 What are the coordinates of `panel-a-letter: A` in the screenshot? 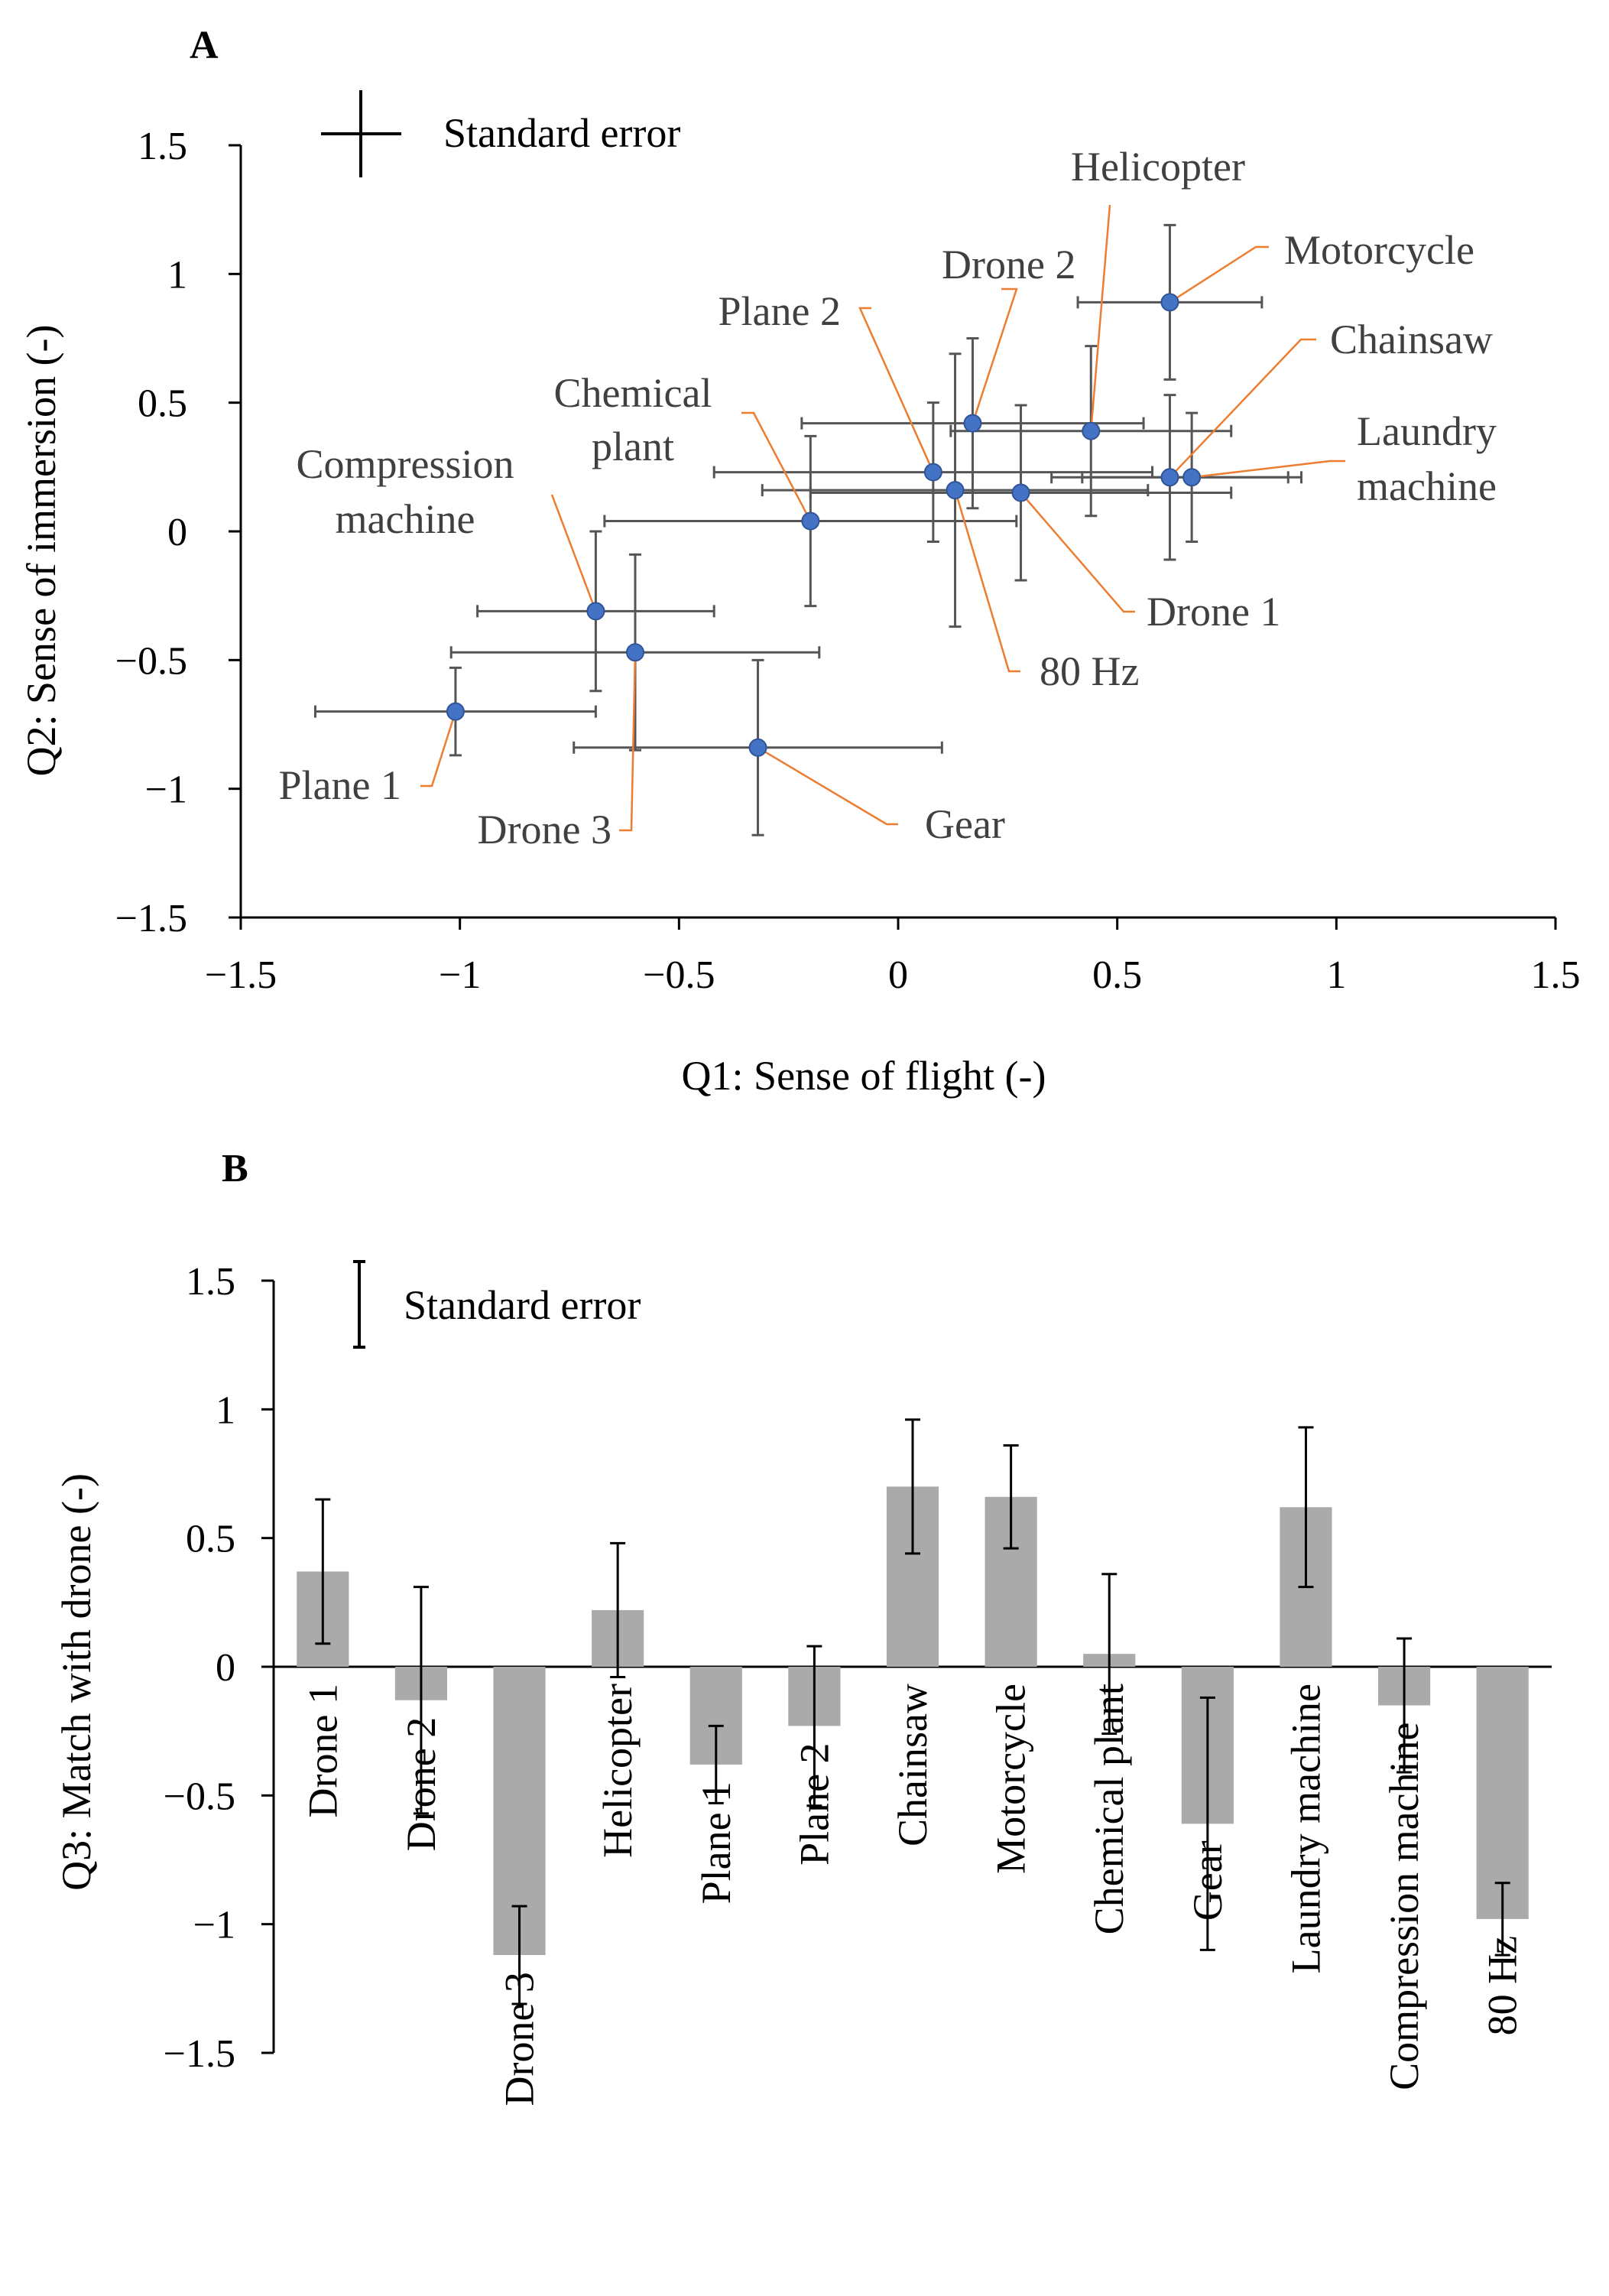 It's located at (204, 45).